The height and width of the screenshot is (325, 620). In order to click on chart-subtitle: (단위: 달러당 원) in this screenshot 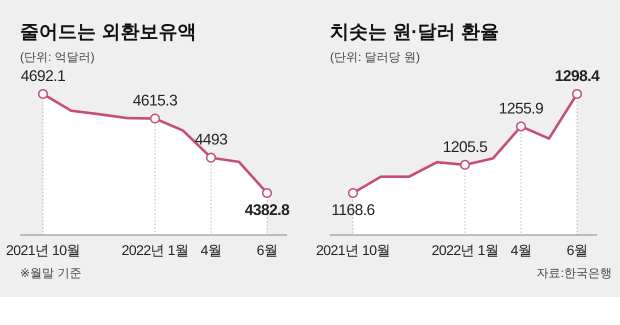, I will do `click(375, 57)`.